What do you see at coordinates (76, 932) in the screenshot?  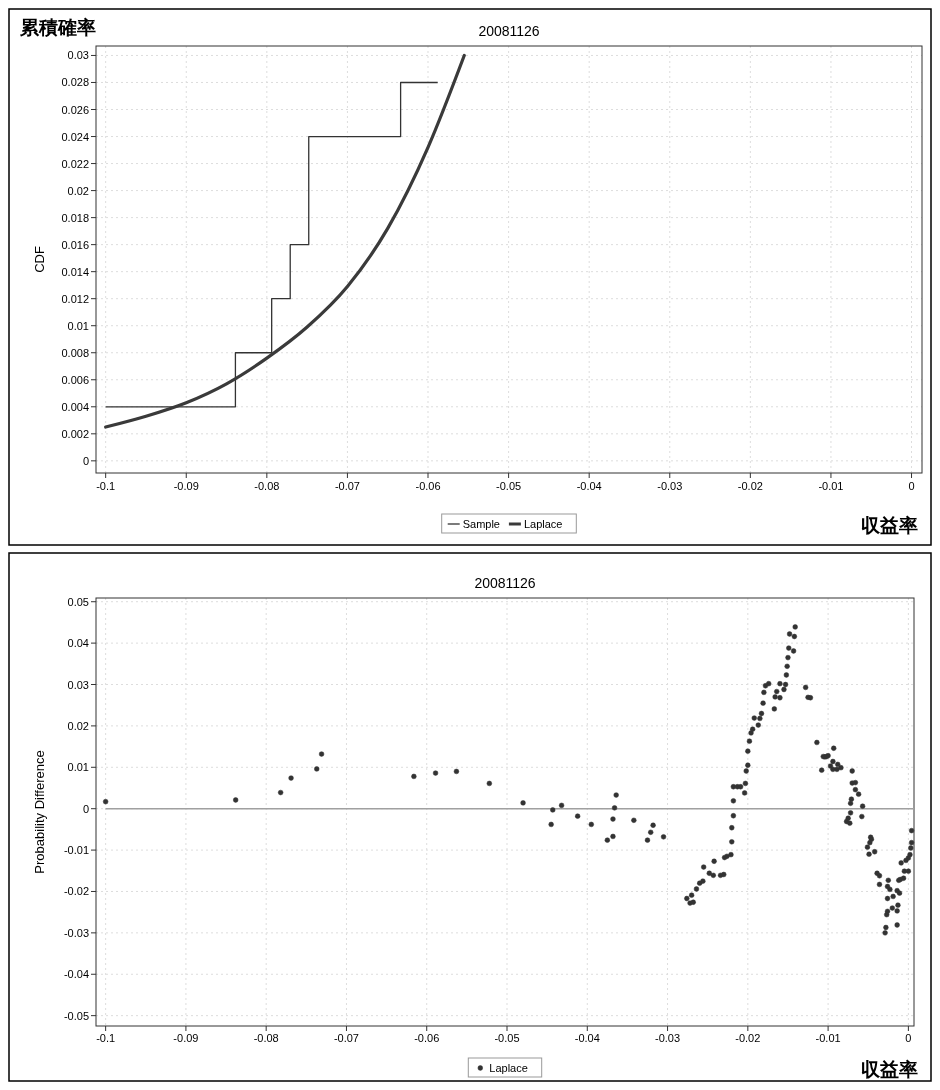 I see `y-tick-label: -0.03` at bounding box center [76, 932].